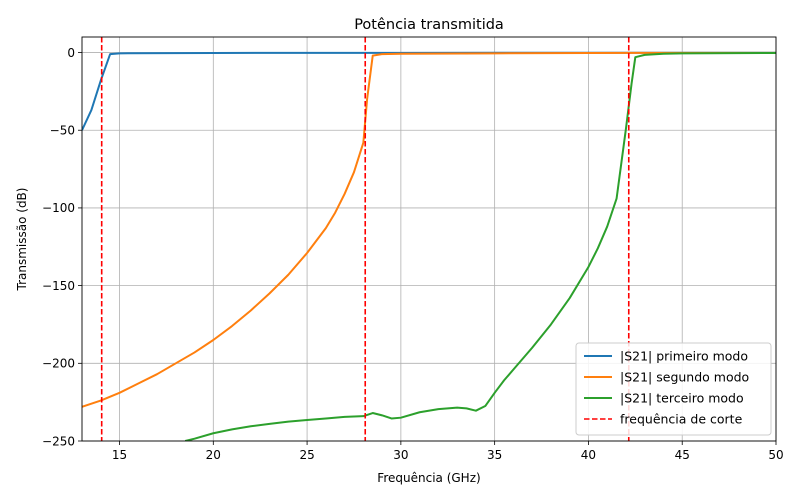 This screenshot has height=500, width=800. Describe the element at coordinates (213, 455) in the screenshot. I see `x-tick-label-1: 20` at that location.